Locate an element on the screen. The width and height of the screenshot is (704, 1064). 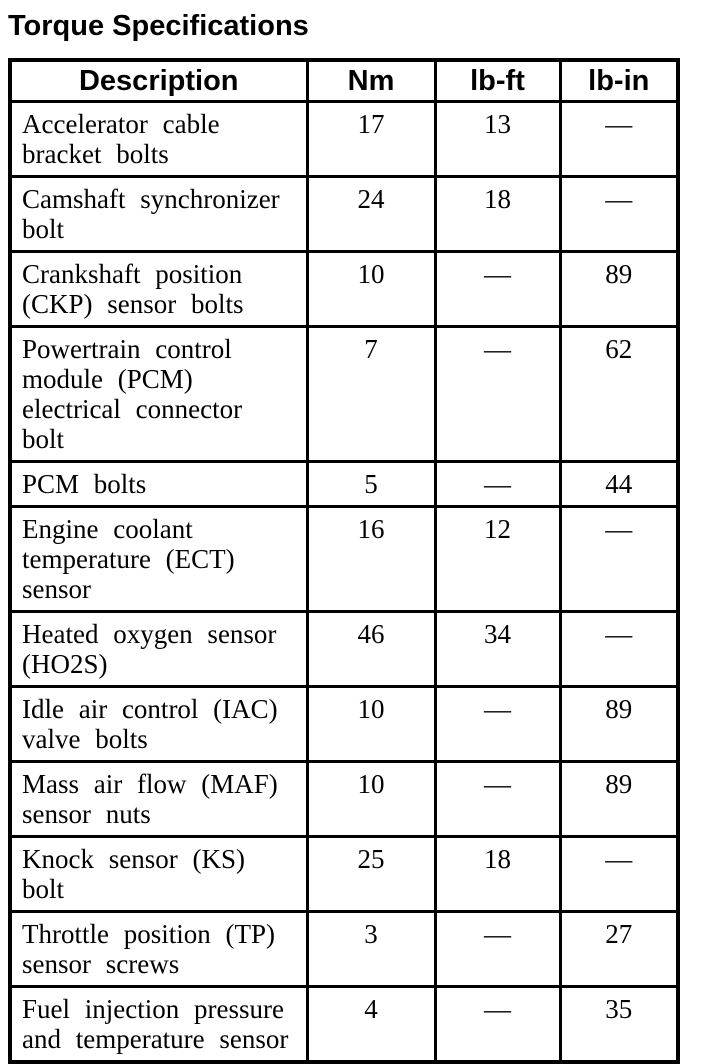
table-row: Knock sensor (KS) bolt 25 18 — is located at coordinates (344, 874).